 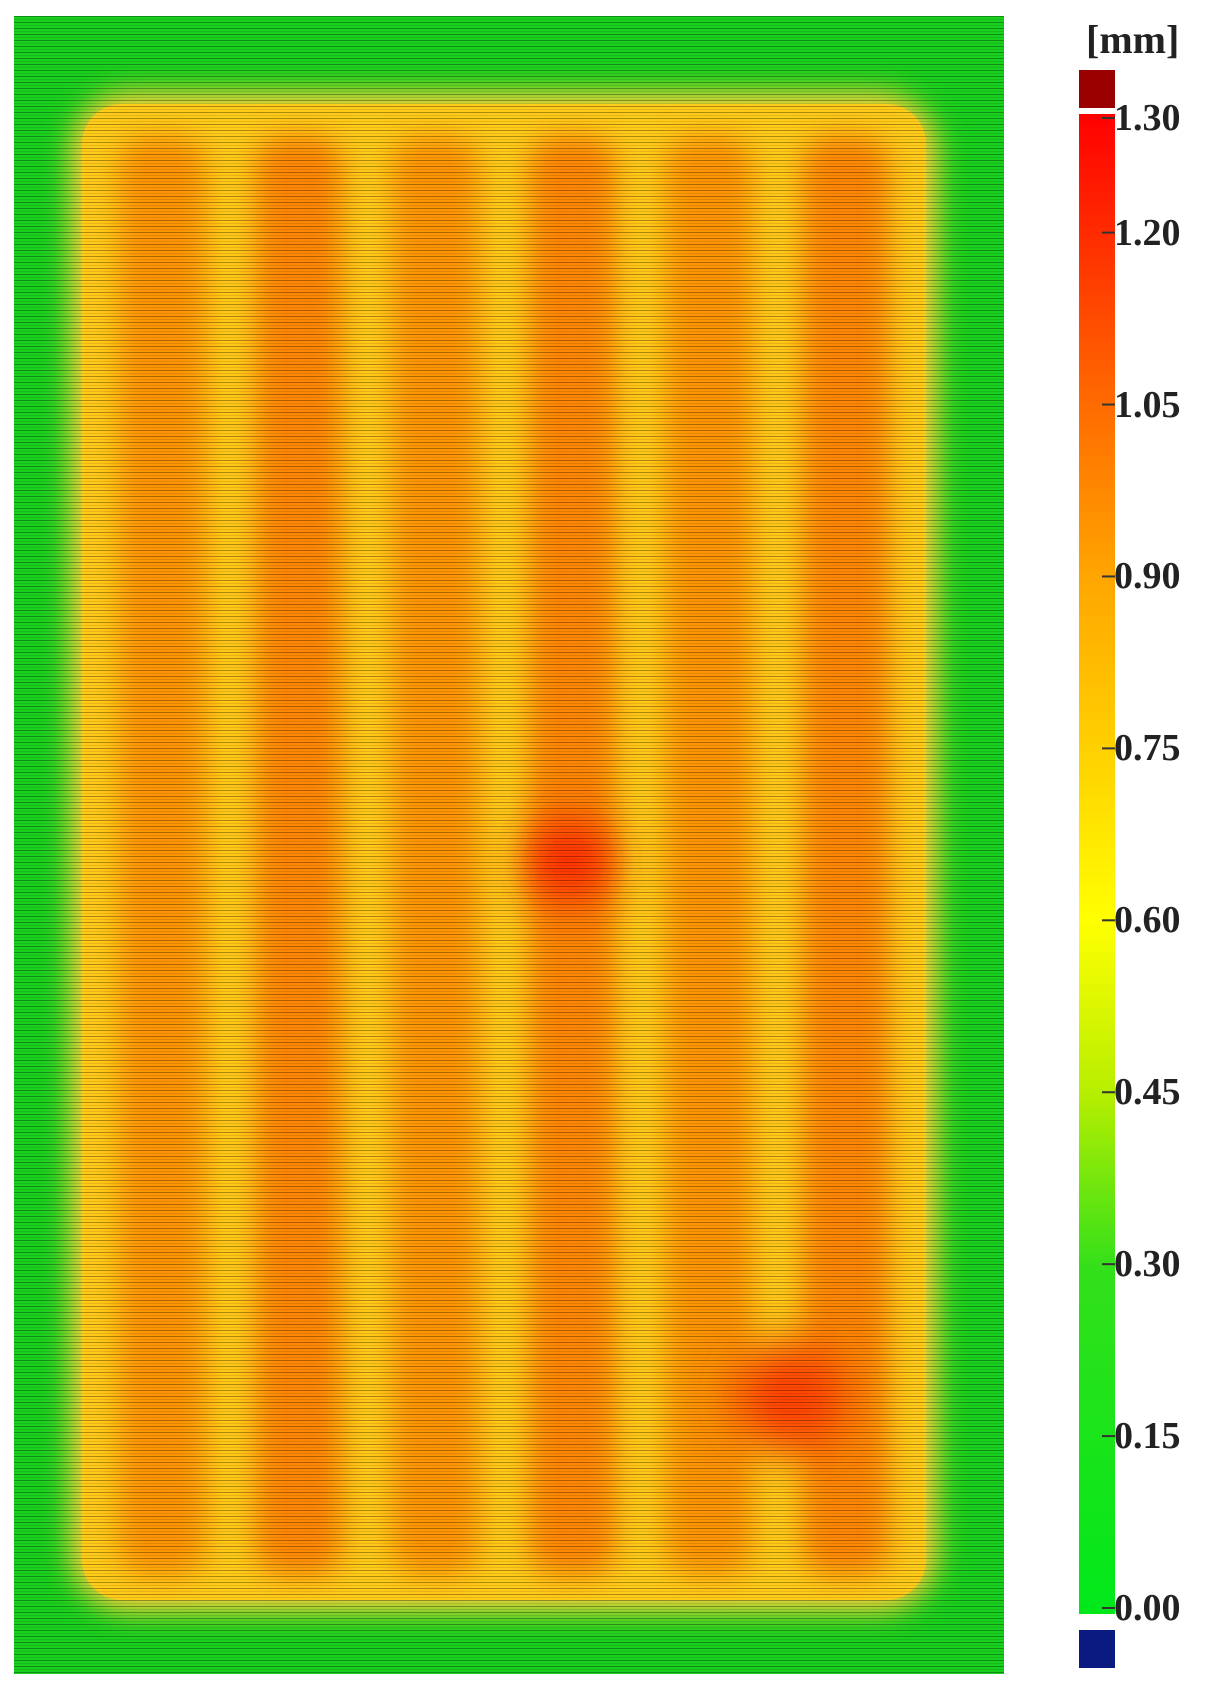 What do you see at coordinates (1147, 1264) in the screenshot?
I see `tick-label: 0.30` at bounding box center [1147, 1264].